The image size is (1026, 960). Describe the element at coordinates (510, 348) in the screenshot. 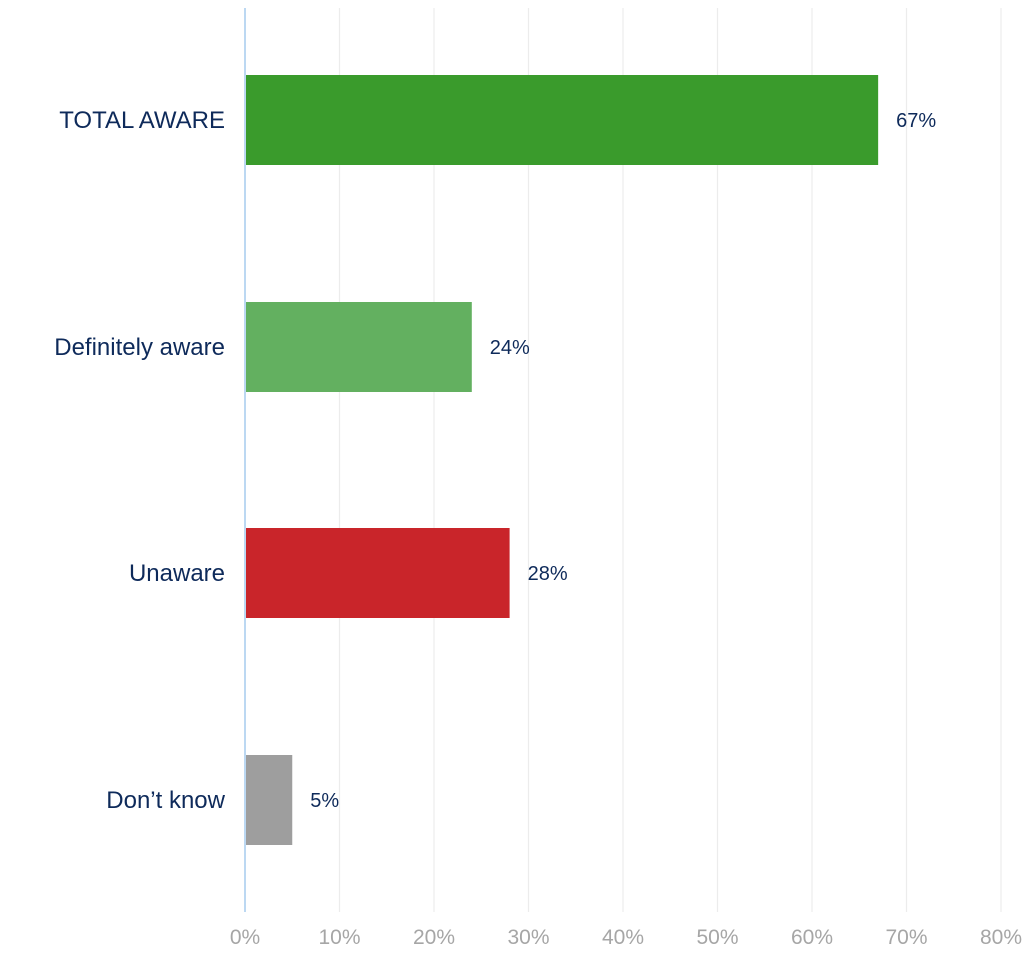

I see `value-label-1: 24%` at that location.